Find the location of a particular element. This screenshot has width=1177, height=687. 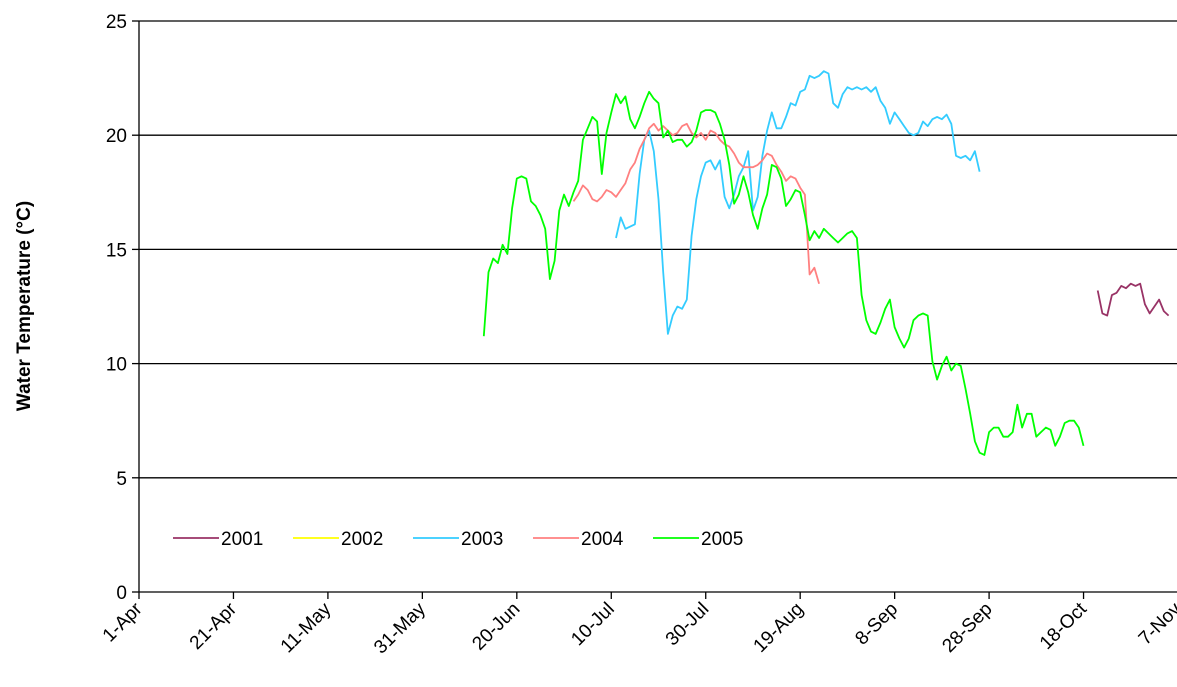

x-tick-label: 18-Oct is located at coordinates (1064, 626).